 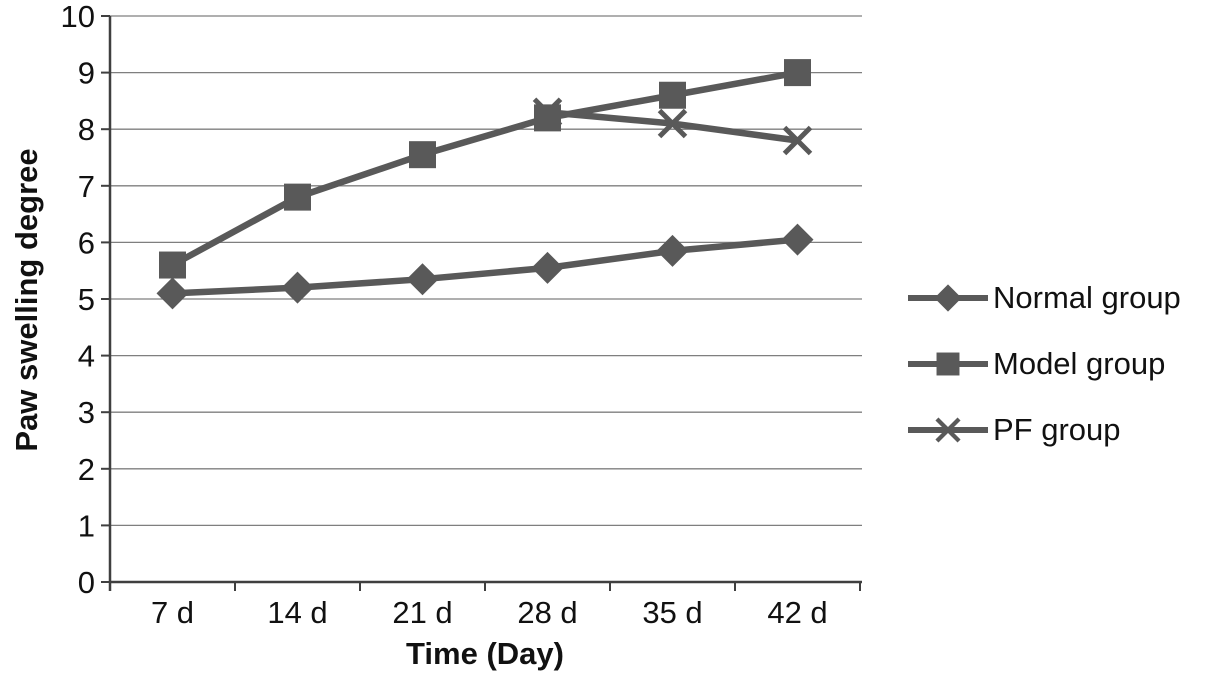 I want to click on x-marker-swatch-icon, so click(x=948, y=430).